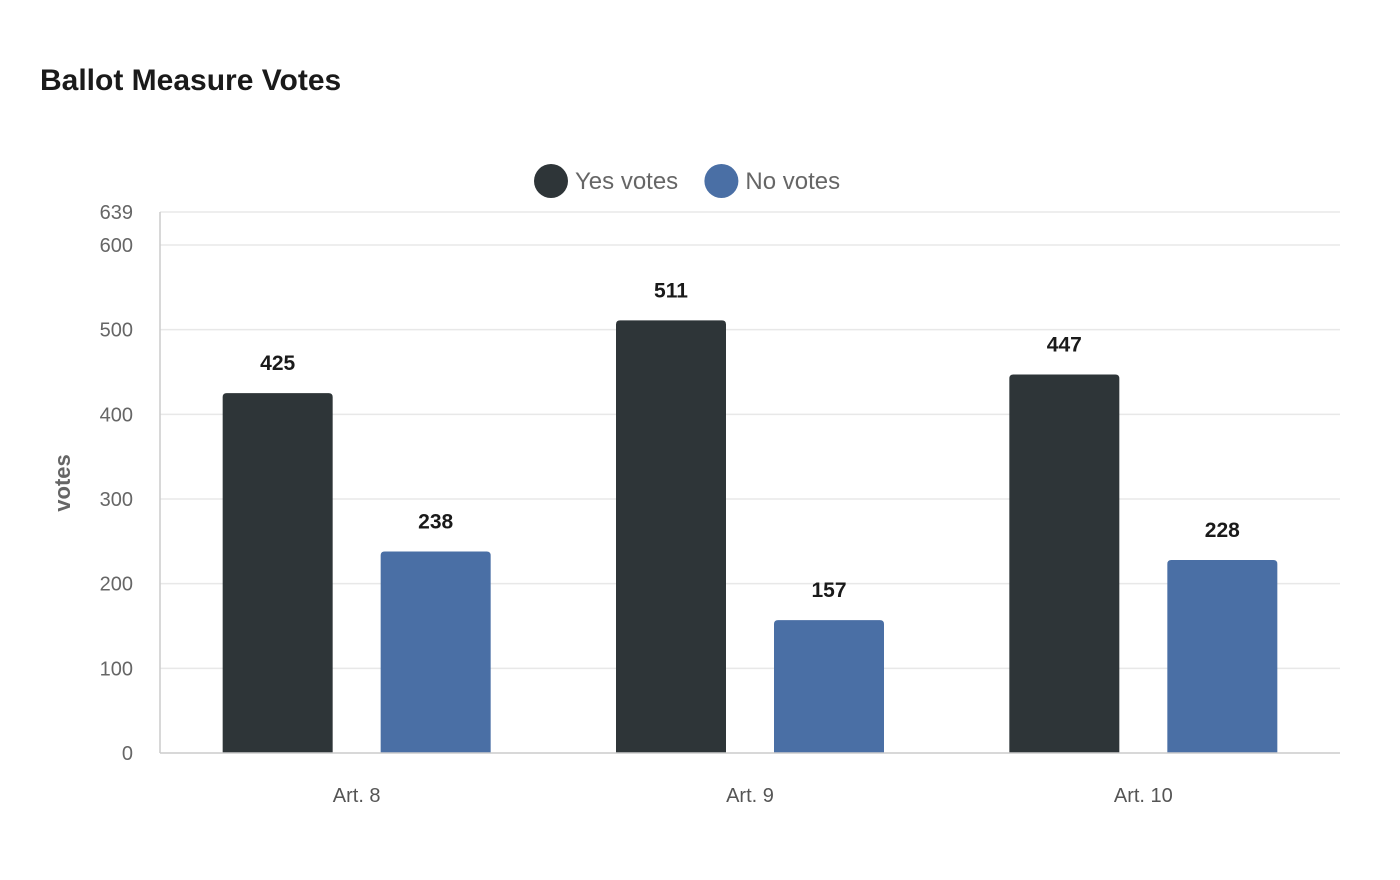  Describe the element at coordinates (116, 331) in the screenshot. I see `y-tick-label-500: 500` at that location.